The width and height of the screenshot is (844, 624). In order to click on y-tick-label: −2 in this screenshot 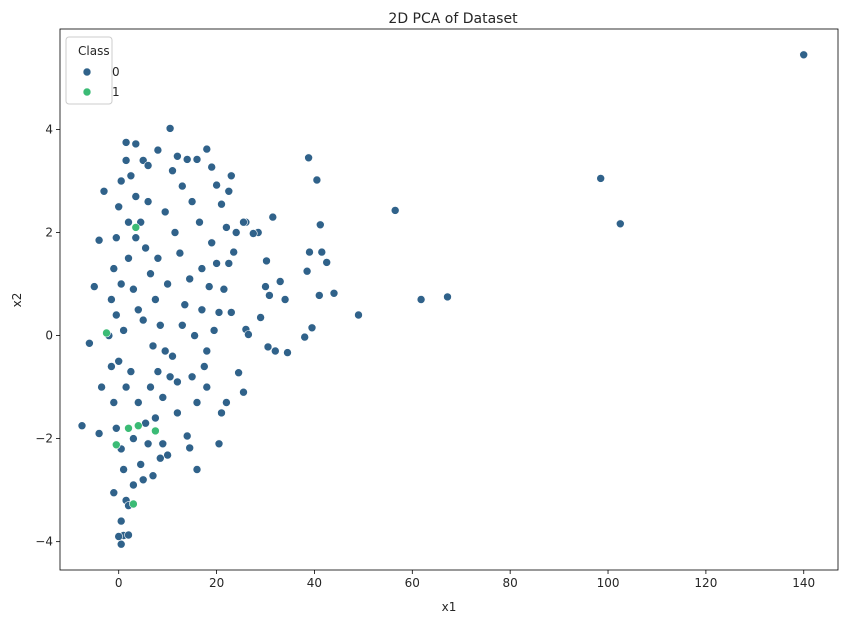, I will do `click(44, 439)`.